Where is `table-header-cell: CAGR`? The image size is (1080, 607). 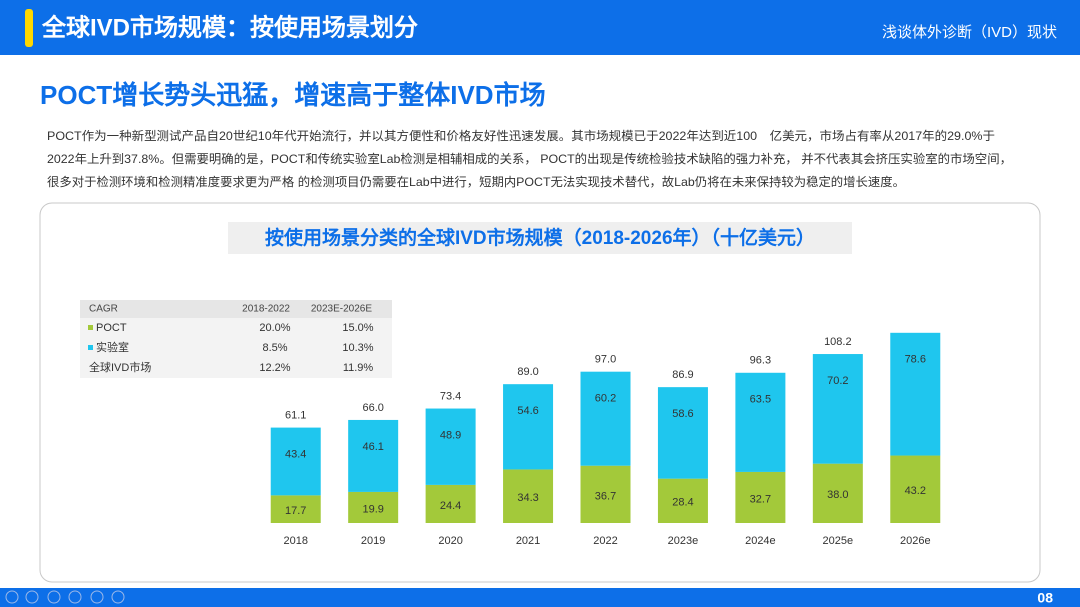 table-header-cell: CAGR is located at coordinates (103, 309).